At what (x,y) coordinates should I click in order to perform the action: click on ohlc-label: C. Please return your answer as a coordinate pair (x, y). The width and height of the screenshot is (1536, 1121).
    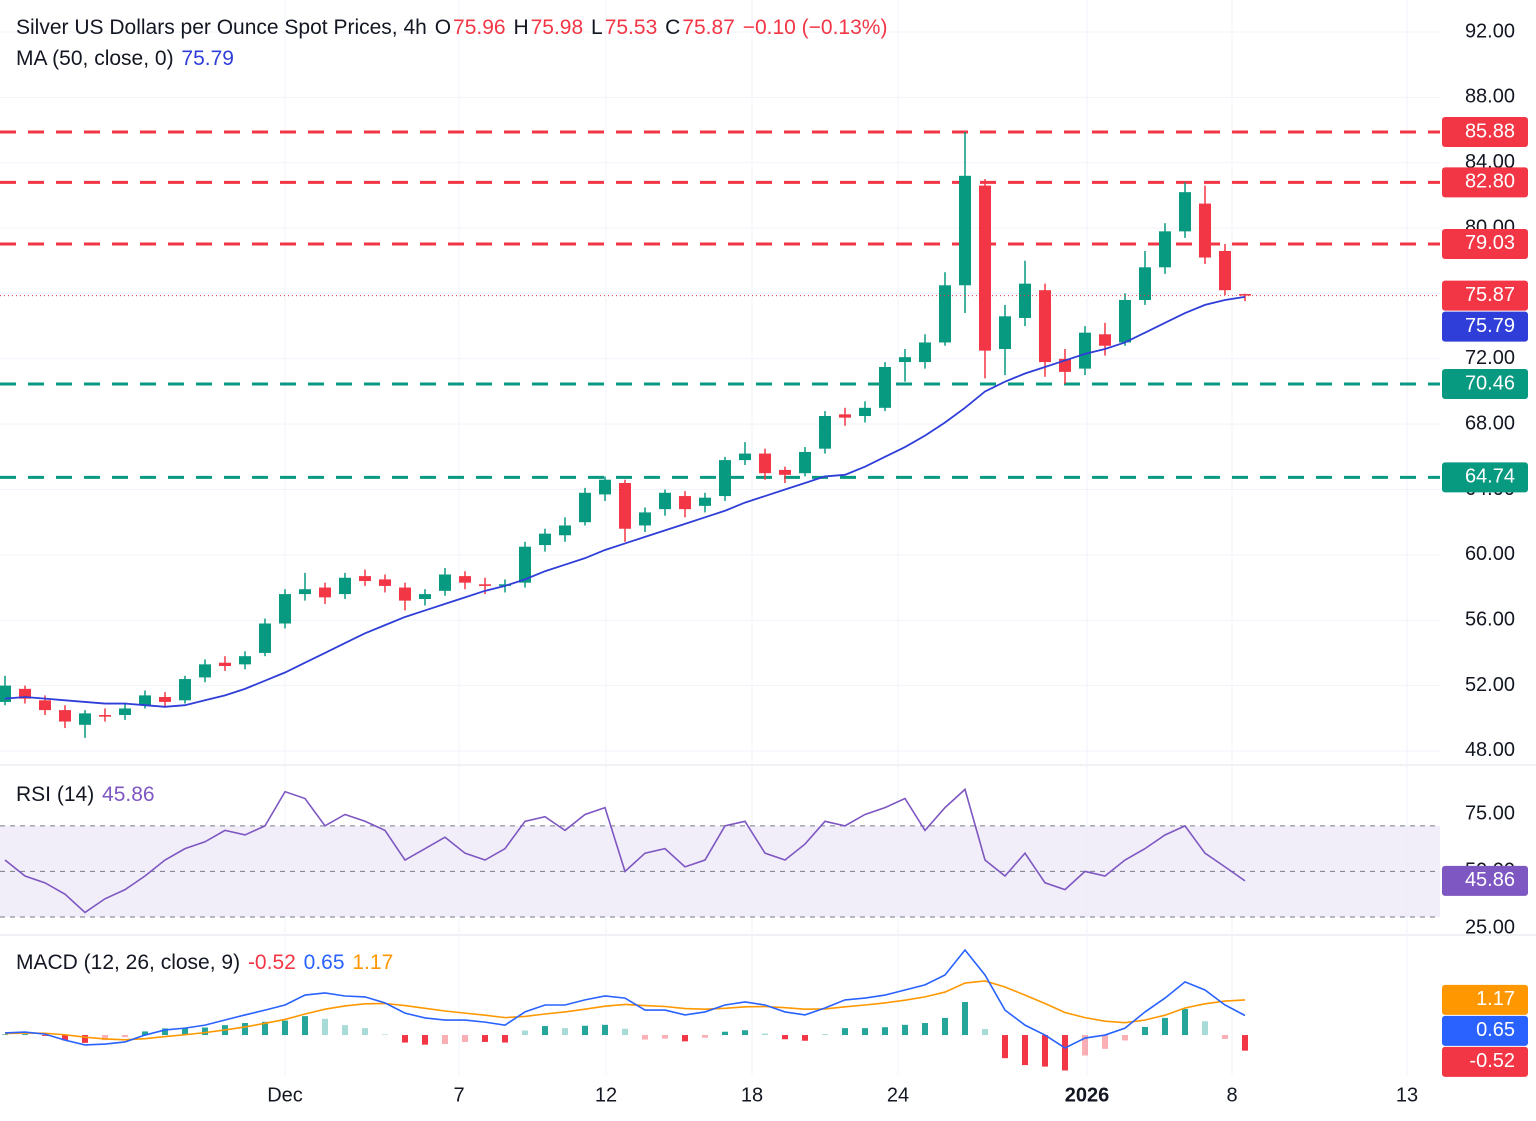
    Looking at the image, I should click on (673, 27).